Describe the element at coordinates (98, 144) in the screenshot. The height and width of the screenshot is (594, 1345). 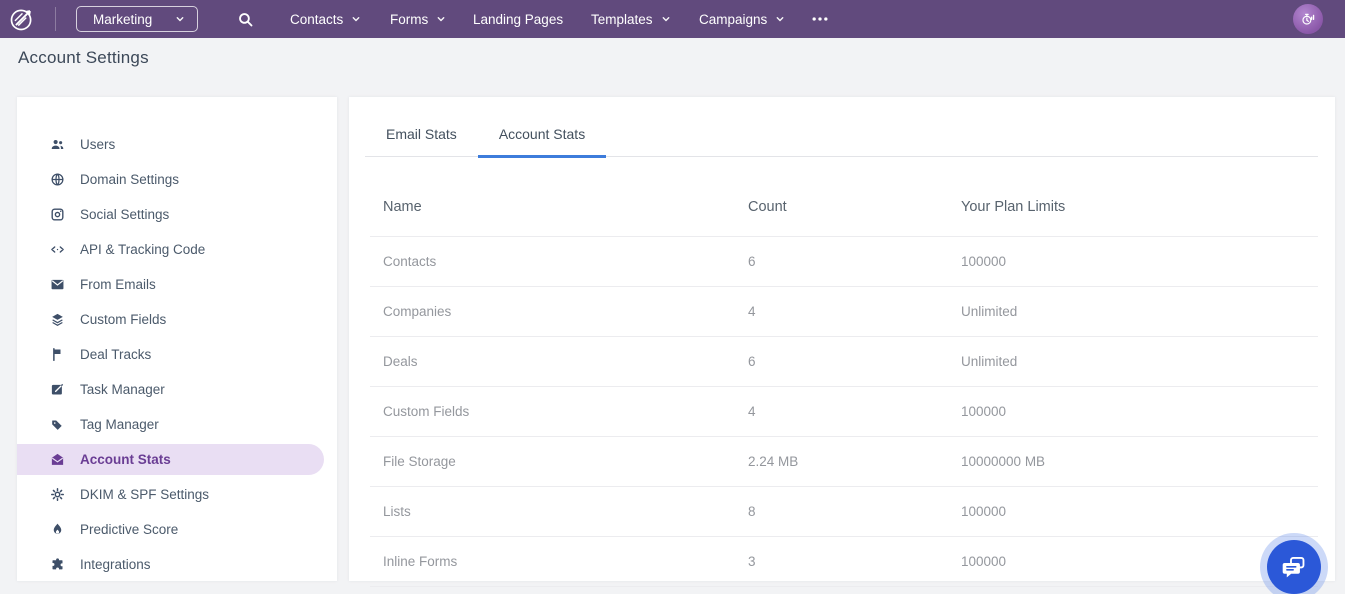
I see `sidebar-item-label: Users` at that location.